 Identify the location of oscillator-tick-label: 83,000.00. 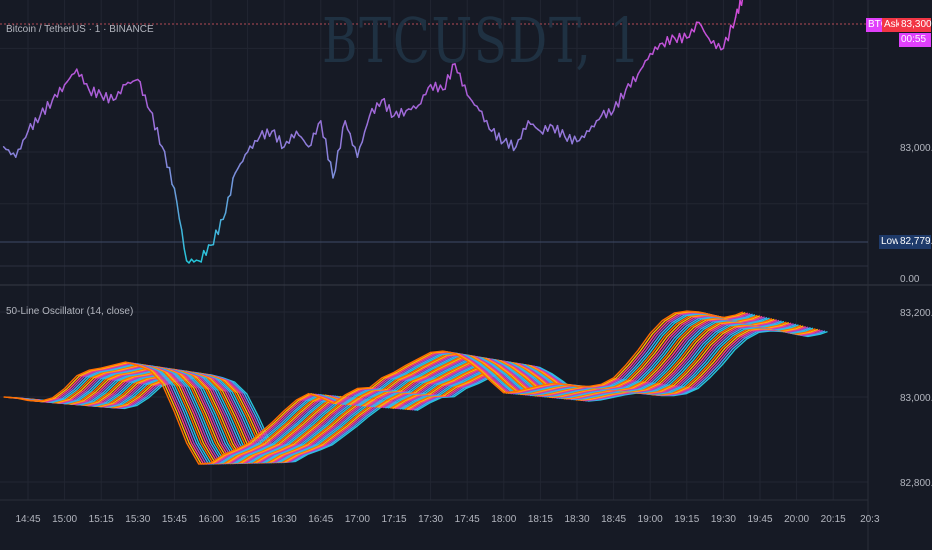
(916, 398).